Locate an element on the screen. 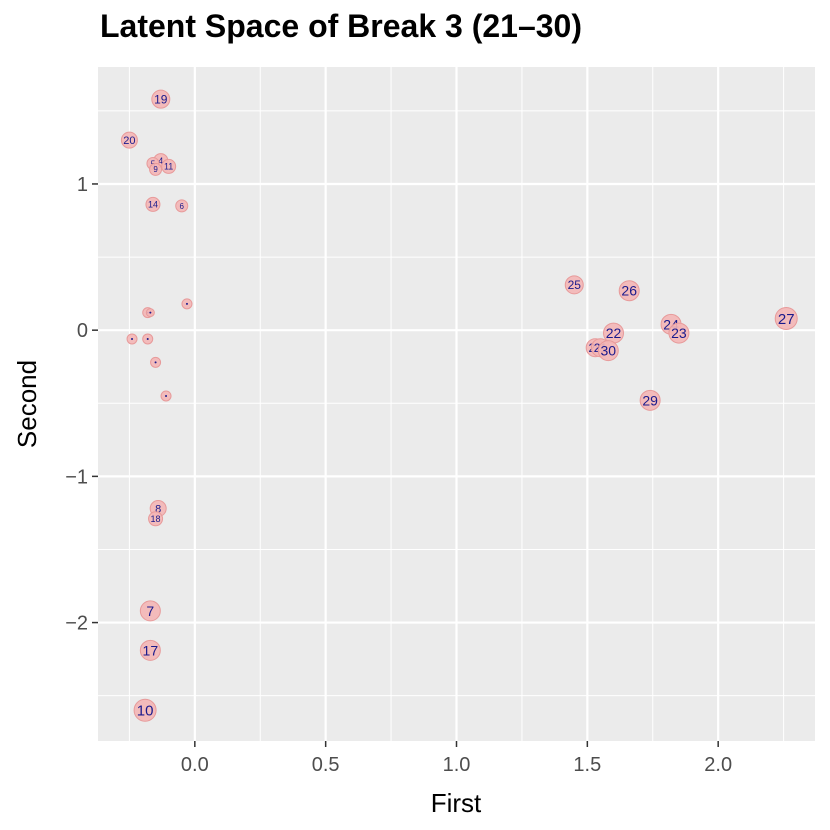 This screenshot has width=830, height=830. data-point: 27 is located at coordinates (786, 318).